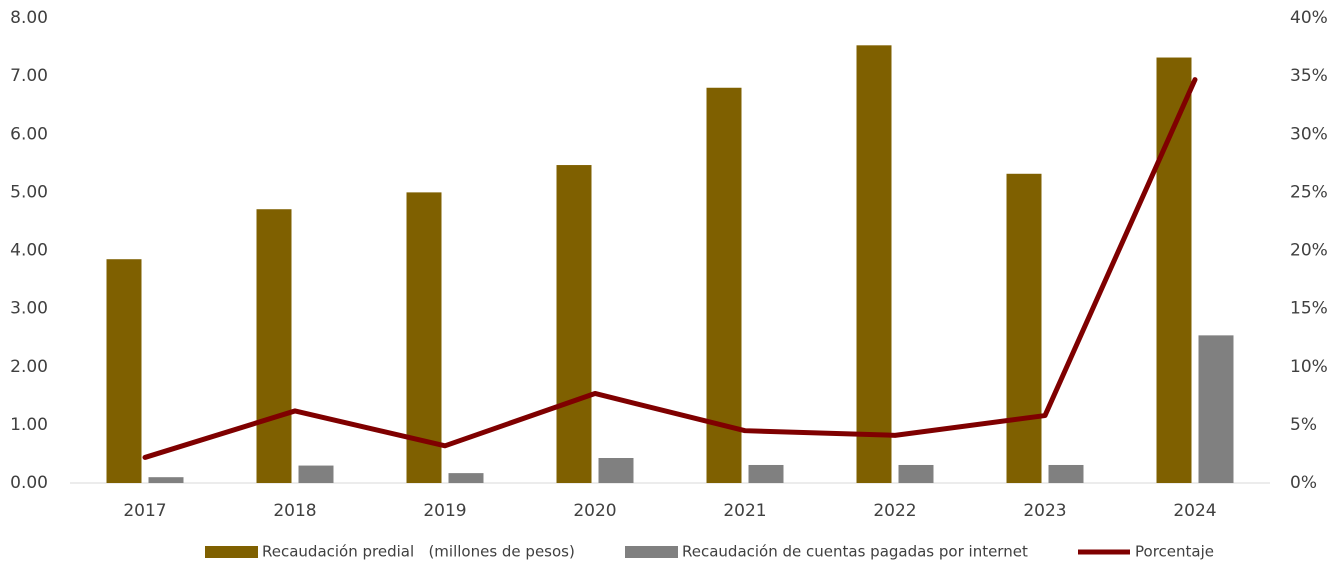 The image size is (1332, 563). Describe the element at coordinates (1044, 511) in the screenshot. I see `x-tick-label: 2023` at that location.